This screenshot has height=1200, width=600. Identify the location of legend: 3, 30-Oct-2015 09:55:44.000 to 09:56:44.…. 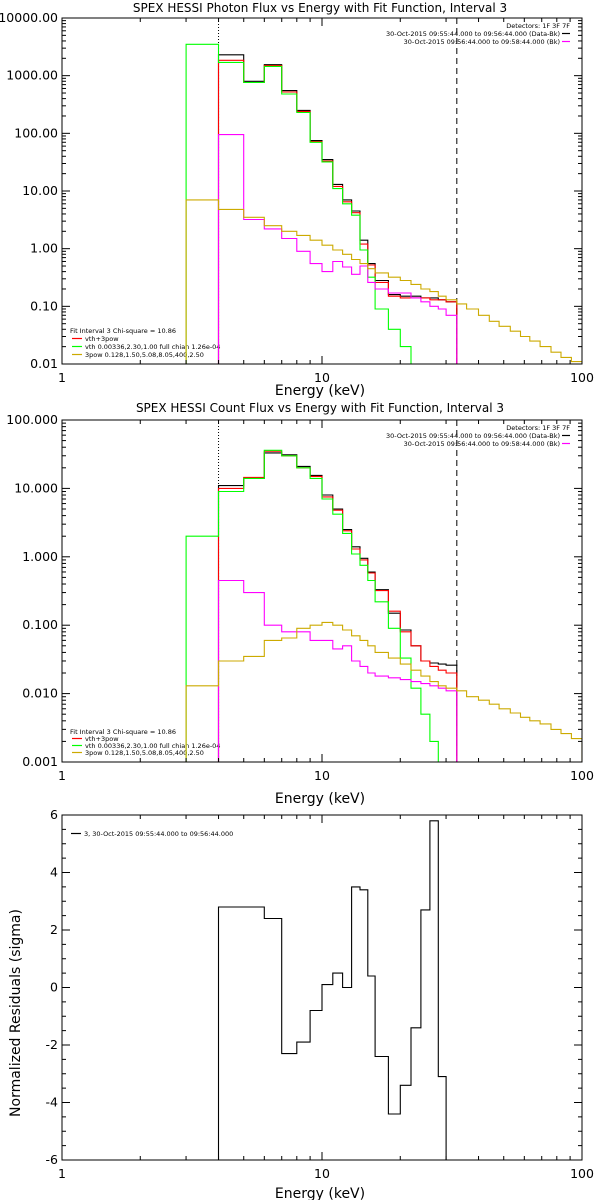
(152, 834).